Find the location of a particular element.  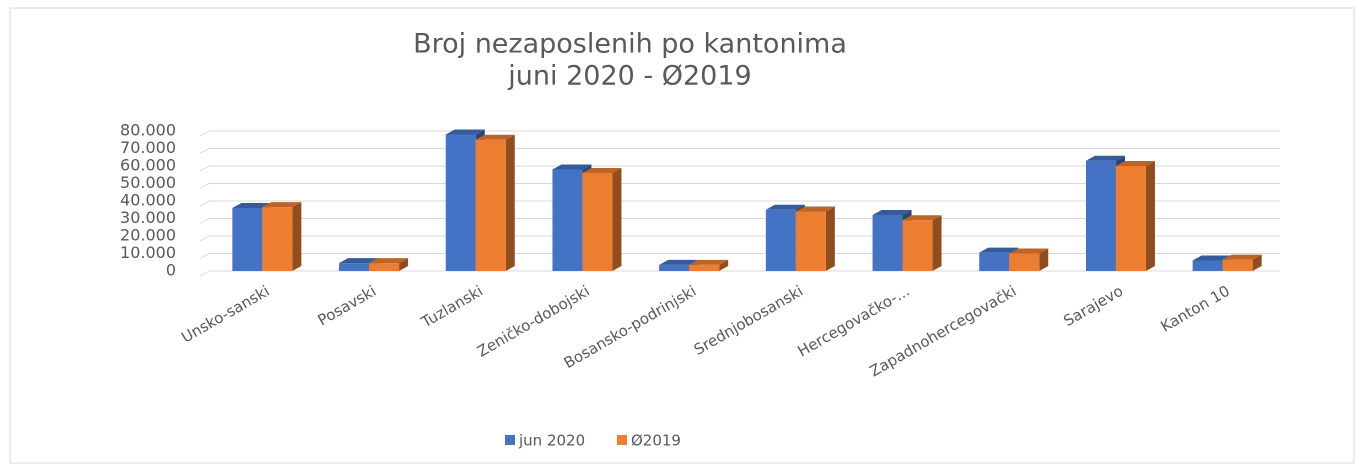

y-tick-label: 70.000 is located at coordinates (148, 147).